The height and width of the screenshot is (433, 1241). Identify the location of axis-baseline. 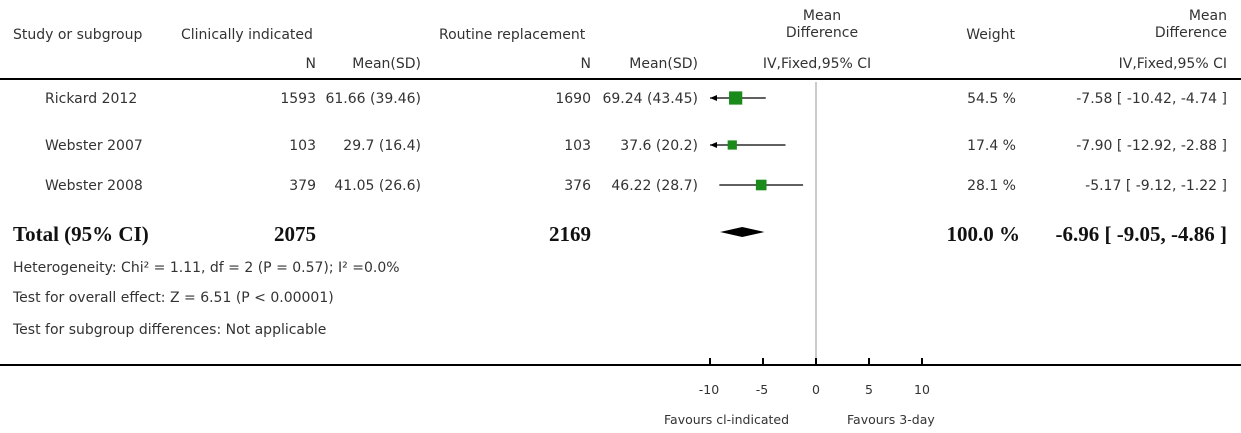
(620, 365).